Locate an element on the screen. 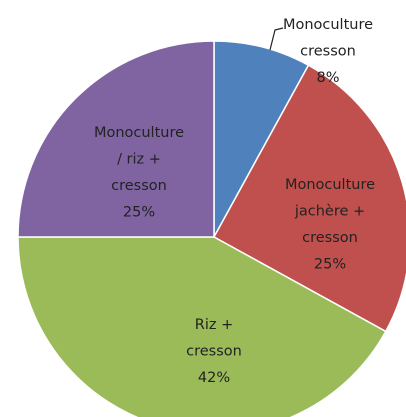 Image resolution: width=406 pixels, height=417 pixels. slice-label: / riz + is located at coordinates (139, 160).